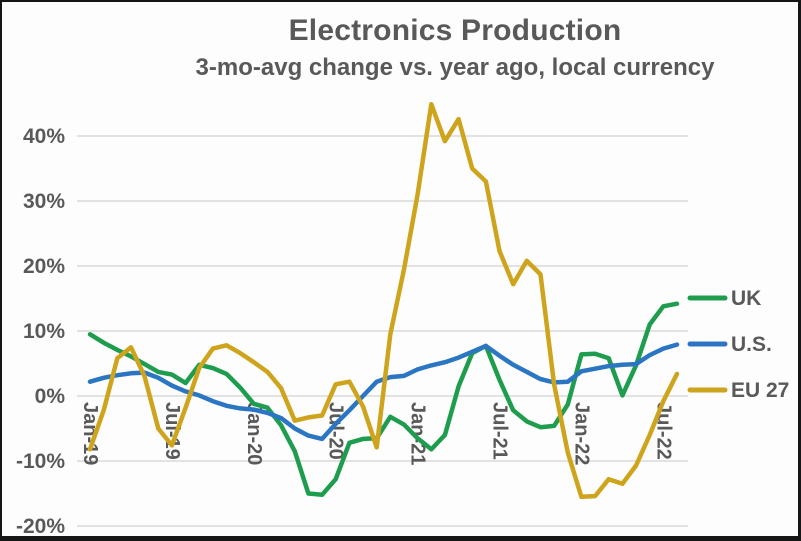 Image resolution: width=801 pixels, height=541 pixels. What do you see at coordinates (44, 331) in the screenshot?
I see `y-axis-tick-label: 10%` at bounding box center [44, 331].